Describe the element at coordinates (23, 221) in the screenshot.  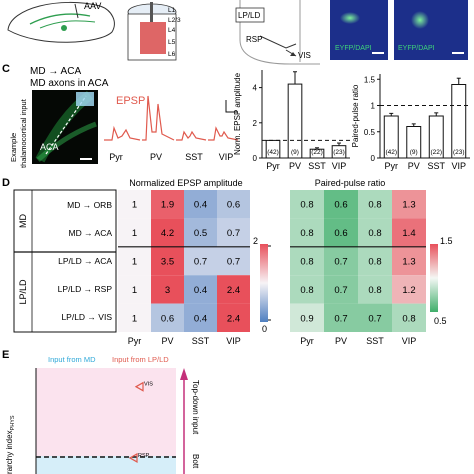
I see `group-label-md: MD` at that location.